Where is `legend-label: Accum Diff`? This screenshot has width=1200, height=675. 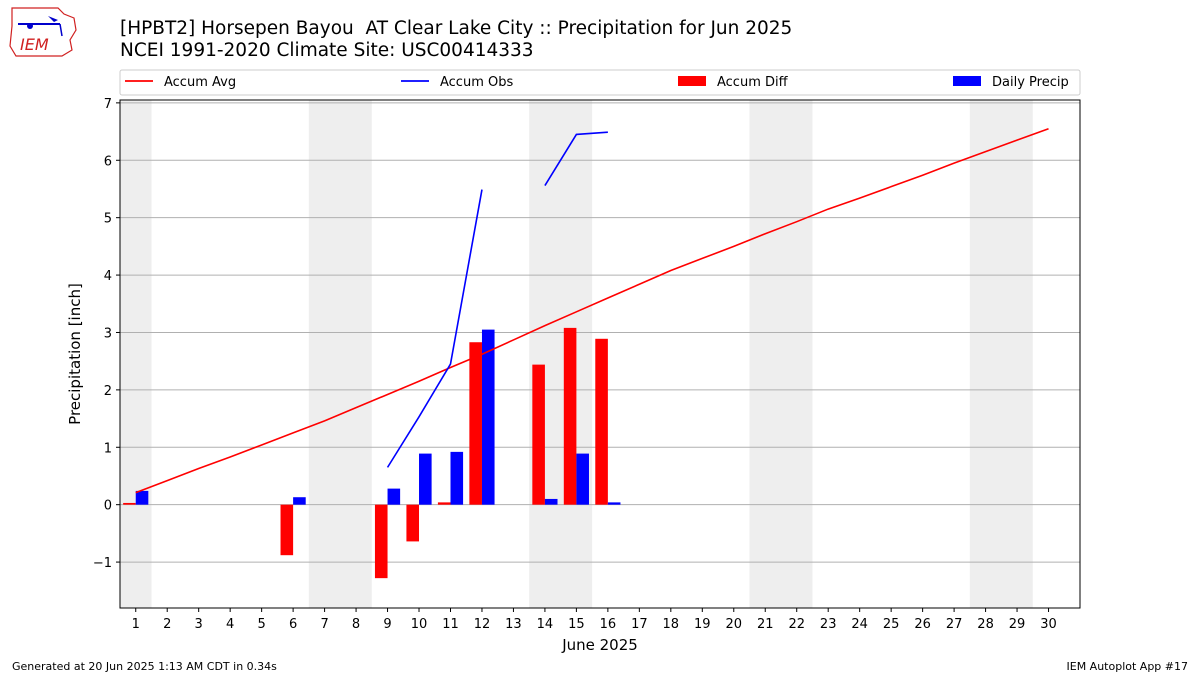 legend-label: Accum Diff is located at coordinates (753, 82).